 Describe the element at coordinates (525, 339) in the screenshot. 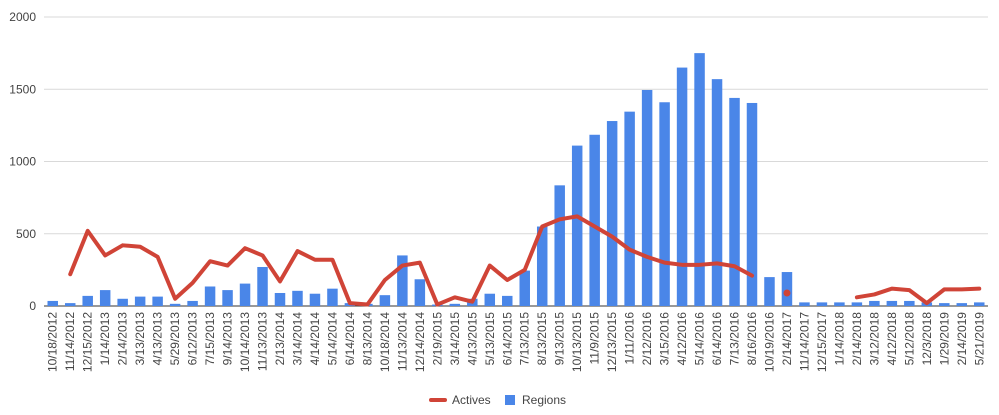

I see `x-tick-label: 7/13/2015` at that location.